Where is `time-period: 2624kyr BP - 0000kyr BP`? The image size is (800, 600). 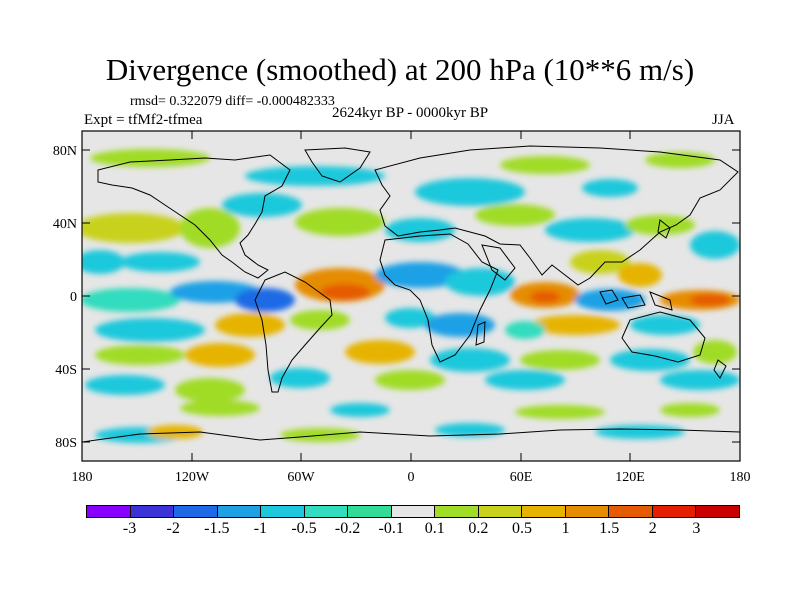 time-period: 2624kyr BP - 0000kyr BP is located at coordinates (410, 113).